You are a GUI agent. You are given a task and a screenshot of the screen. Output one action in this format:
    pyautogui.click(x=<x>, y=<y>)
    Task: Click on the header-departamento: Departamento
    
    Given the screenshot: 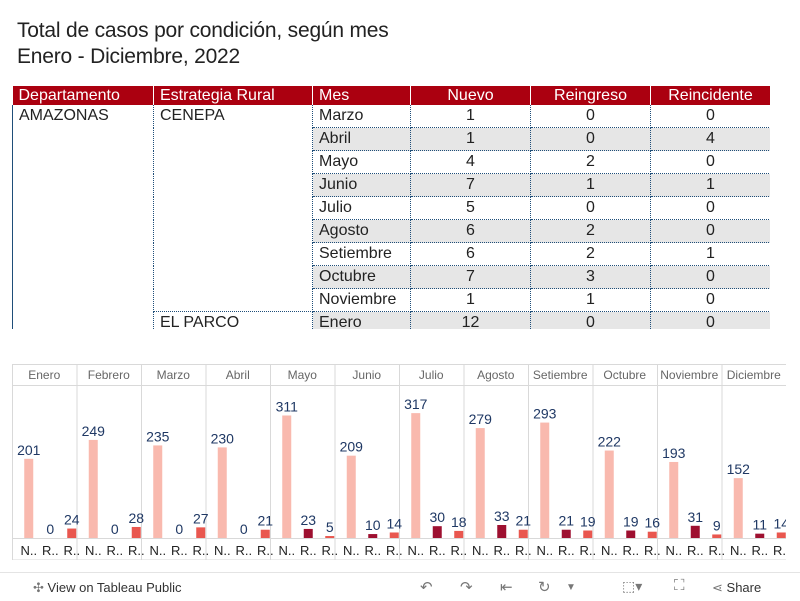 What is the action you would take?
    pyautogui.click(x=83, y=95)
    